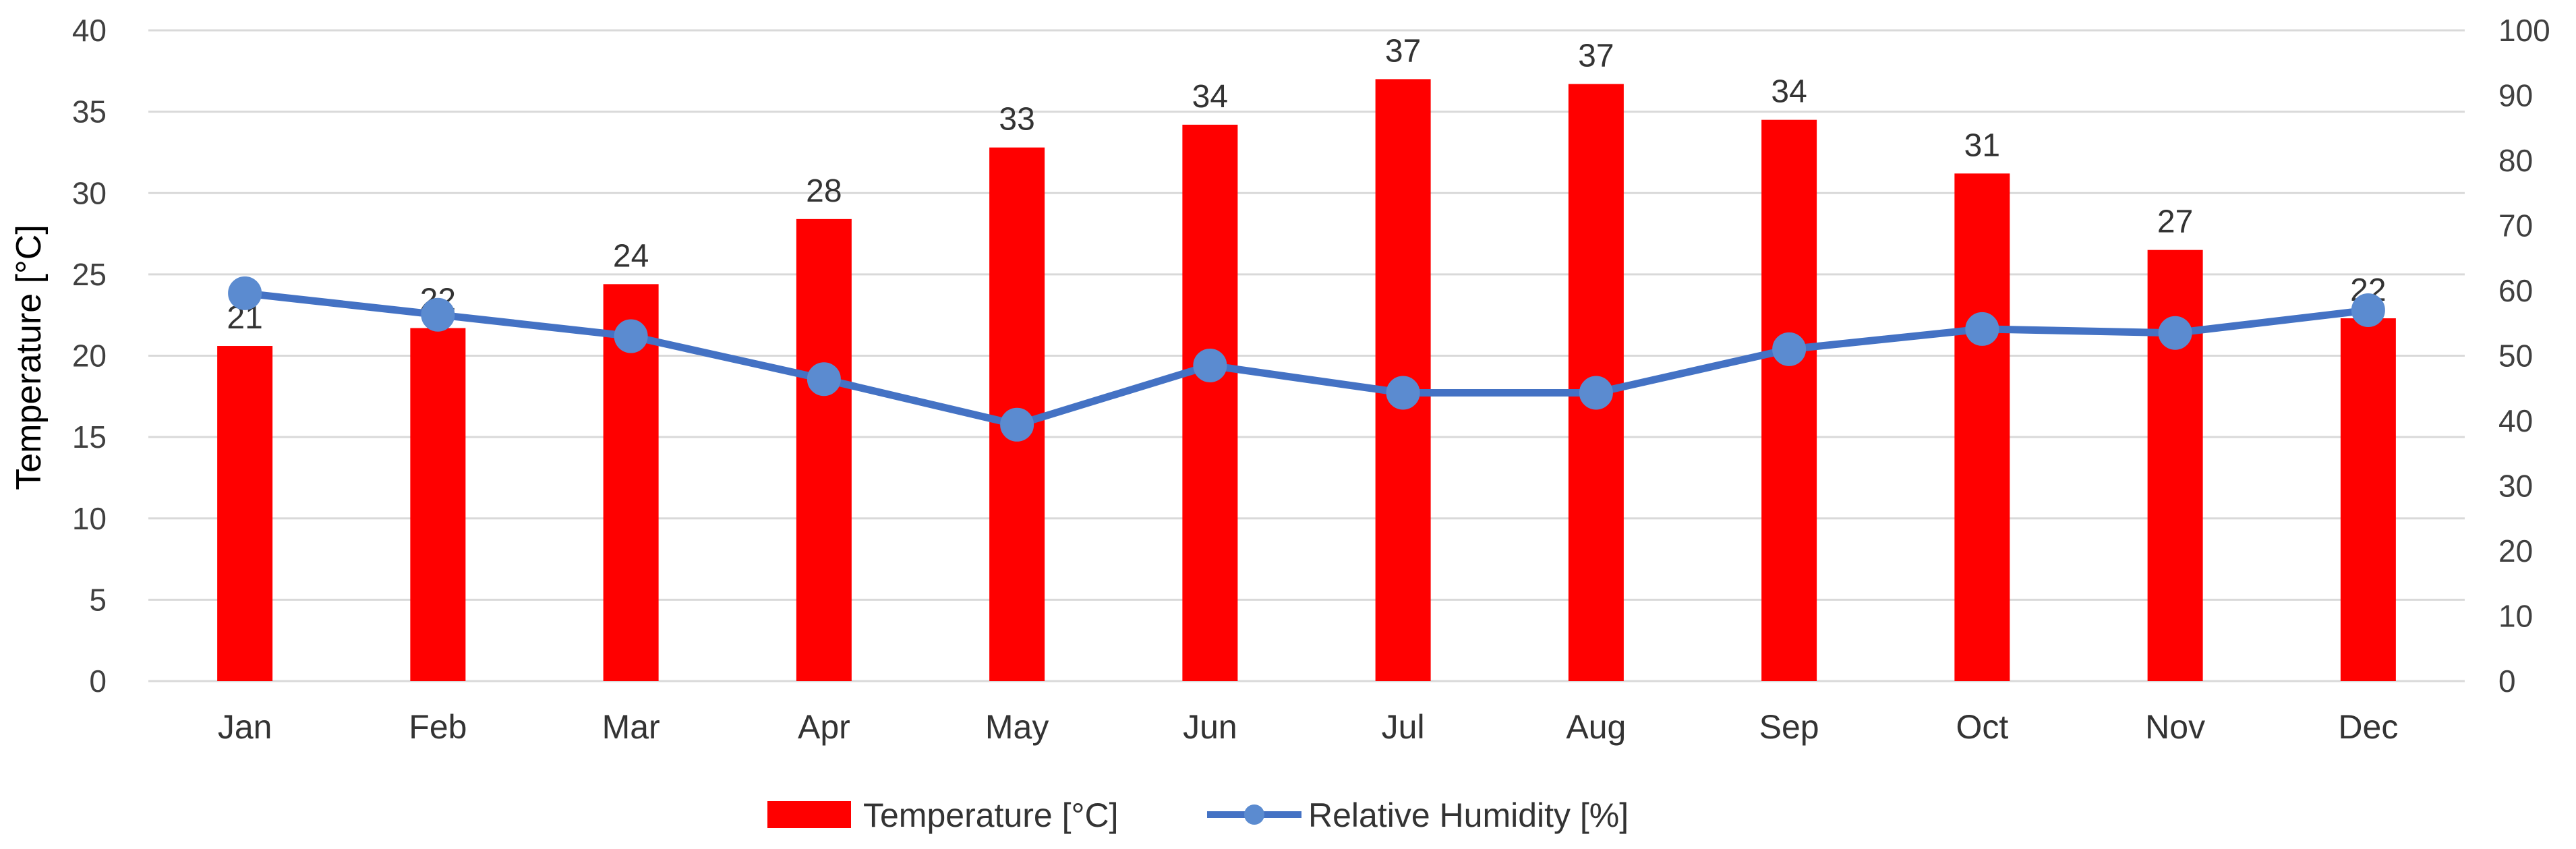 The image size is (2576, 849). Describe the element at coordinates (89, 518) in the screenshot. I see `y-left-tick-label: 10` at that location.